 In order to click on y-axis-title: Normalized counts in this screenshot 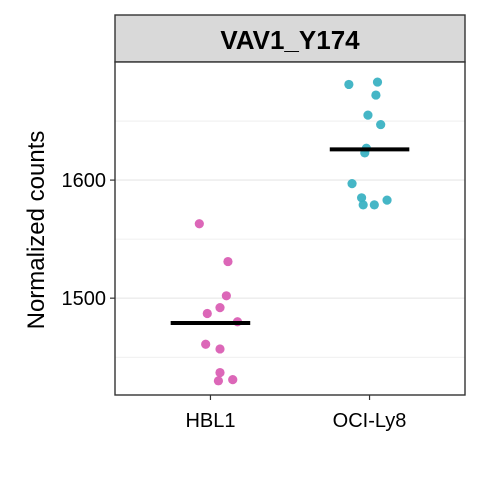, I will do `click(36, 230)`.